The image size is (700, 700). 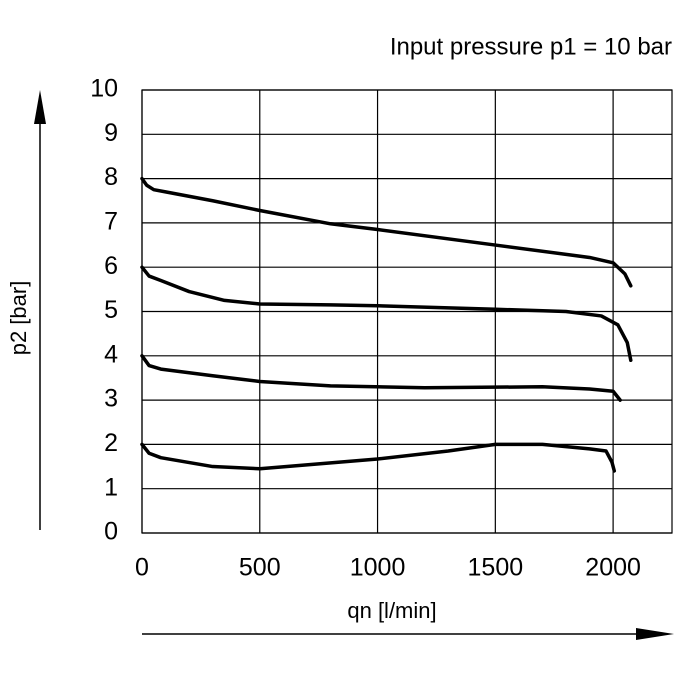 I want to click on x-tick-label: 1500, so click(x=496, y=568).